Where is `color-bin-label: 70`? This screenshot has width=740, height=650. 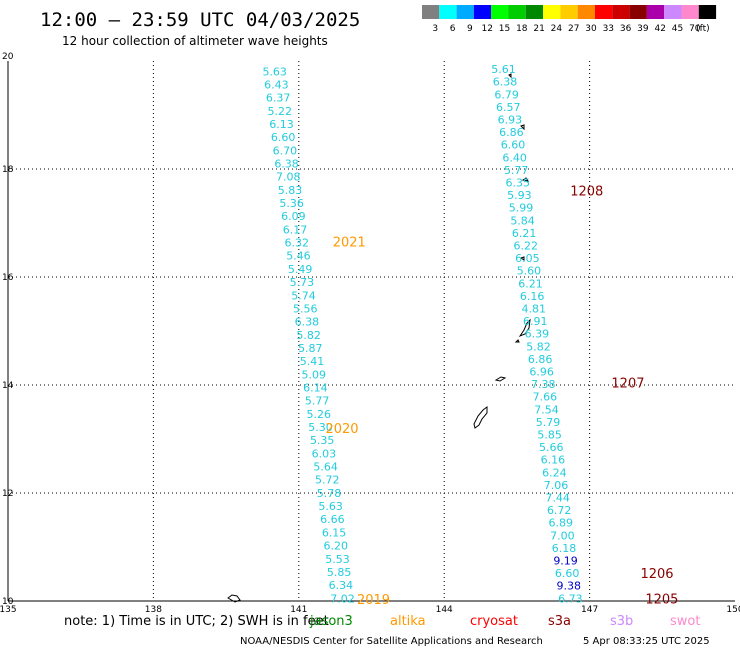 color-bin-label: 70 is located at coordinates (695, 29).